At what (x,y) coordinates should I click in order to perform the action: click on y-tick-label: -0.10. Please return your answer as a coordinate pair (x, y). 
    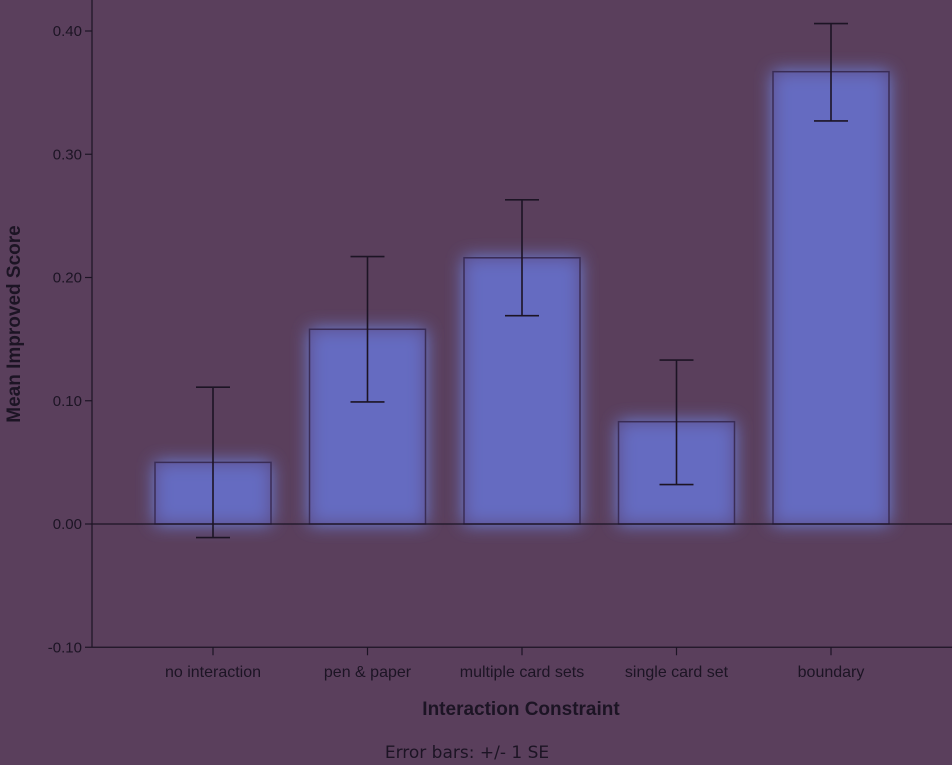
    Looking at the image, I should click on (65, 647).